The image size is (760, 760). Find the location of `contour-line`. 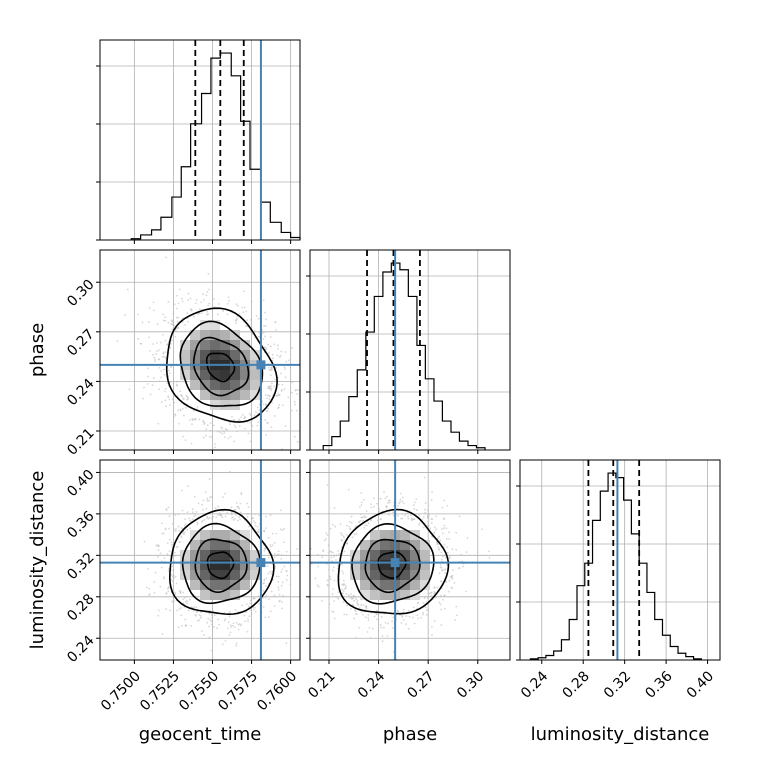

contour-line is located at coordinates (221, 562).